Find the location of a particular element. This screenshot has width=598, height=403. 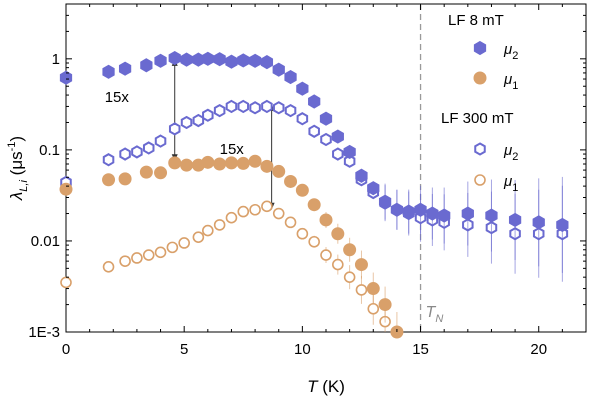

y-axis-exp: -1 is located at coordinates (12, 147).